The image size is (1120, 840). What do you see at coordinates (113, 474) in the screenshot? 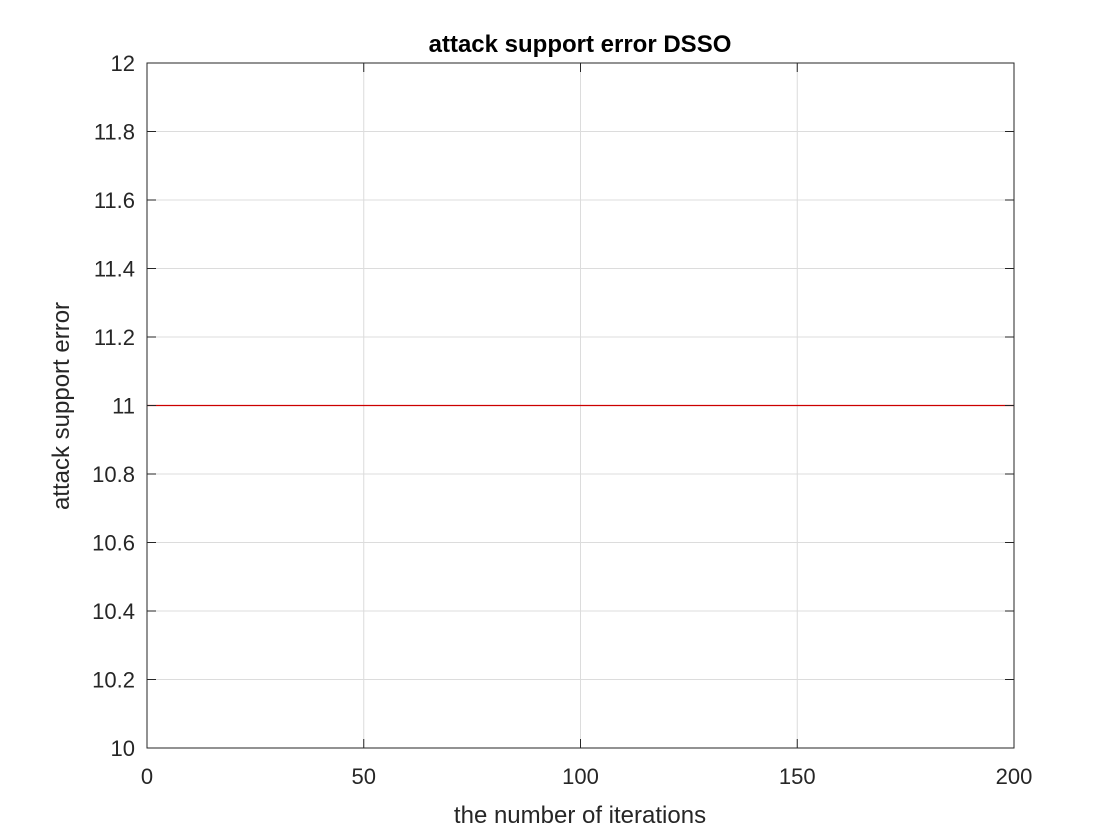
I see `y-tick-label: 10.8` at bounding box center [113, 474].